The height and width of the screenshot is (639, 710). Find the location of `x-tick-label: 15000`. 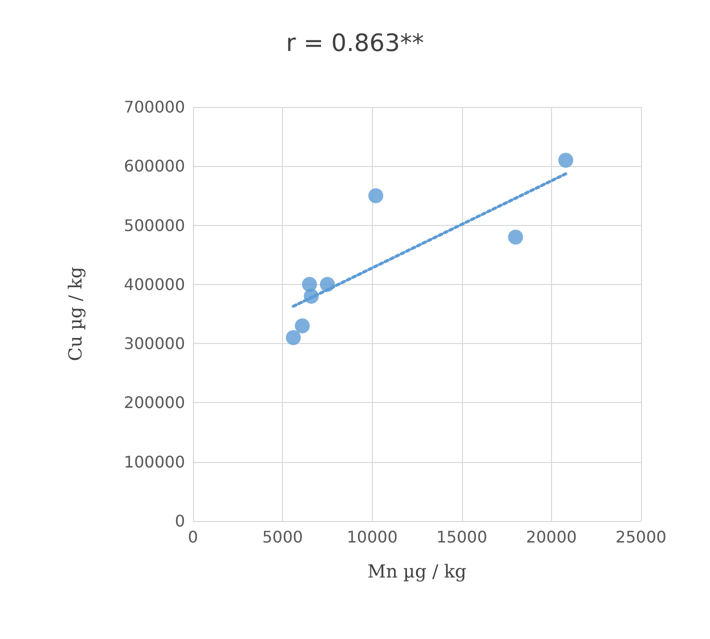

x-tick-label: 15000 is located at coordinates (462, 537).